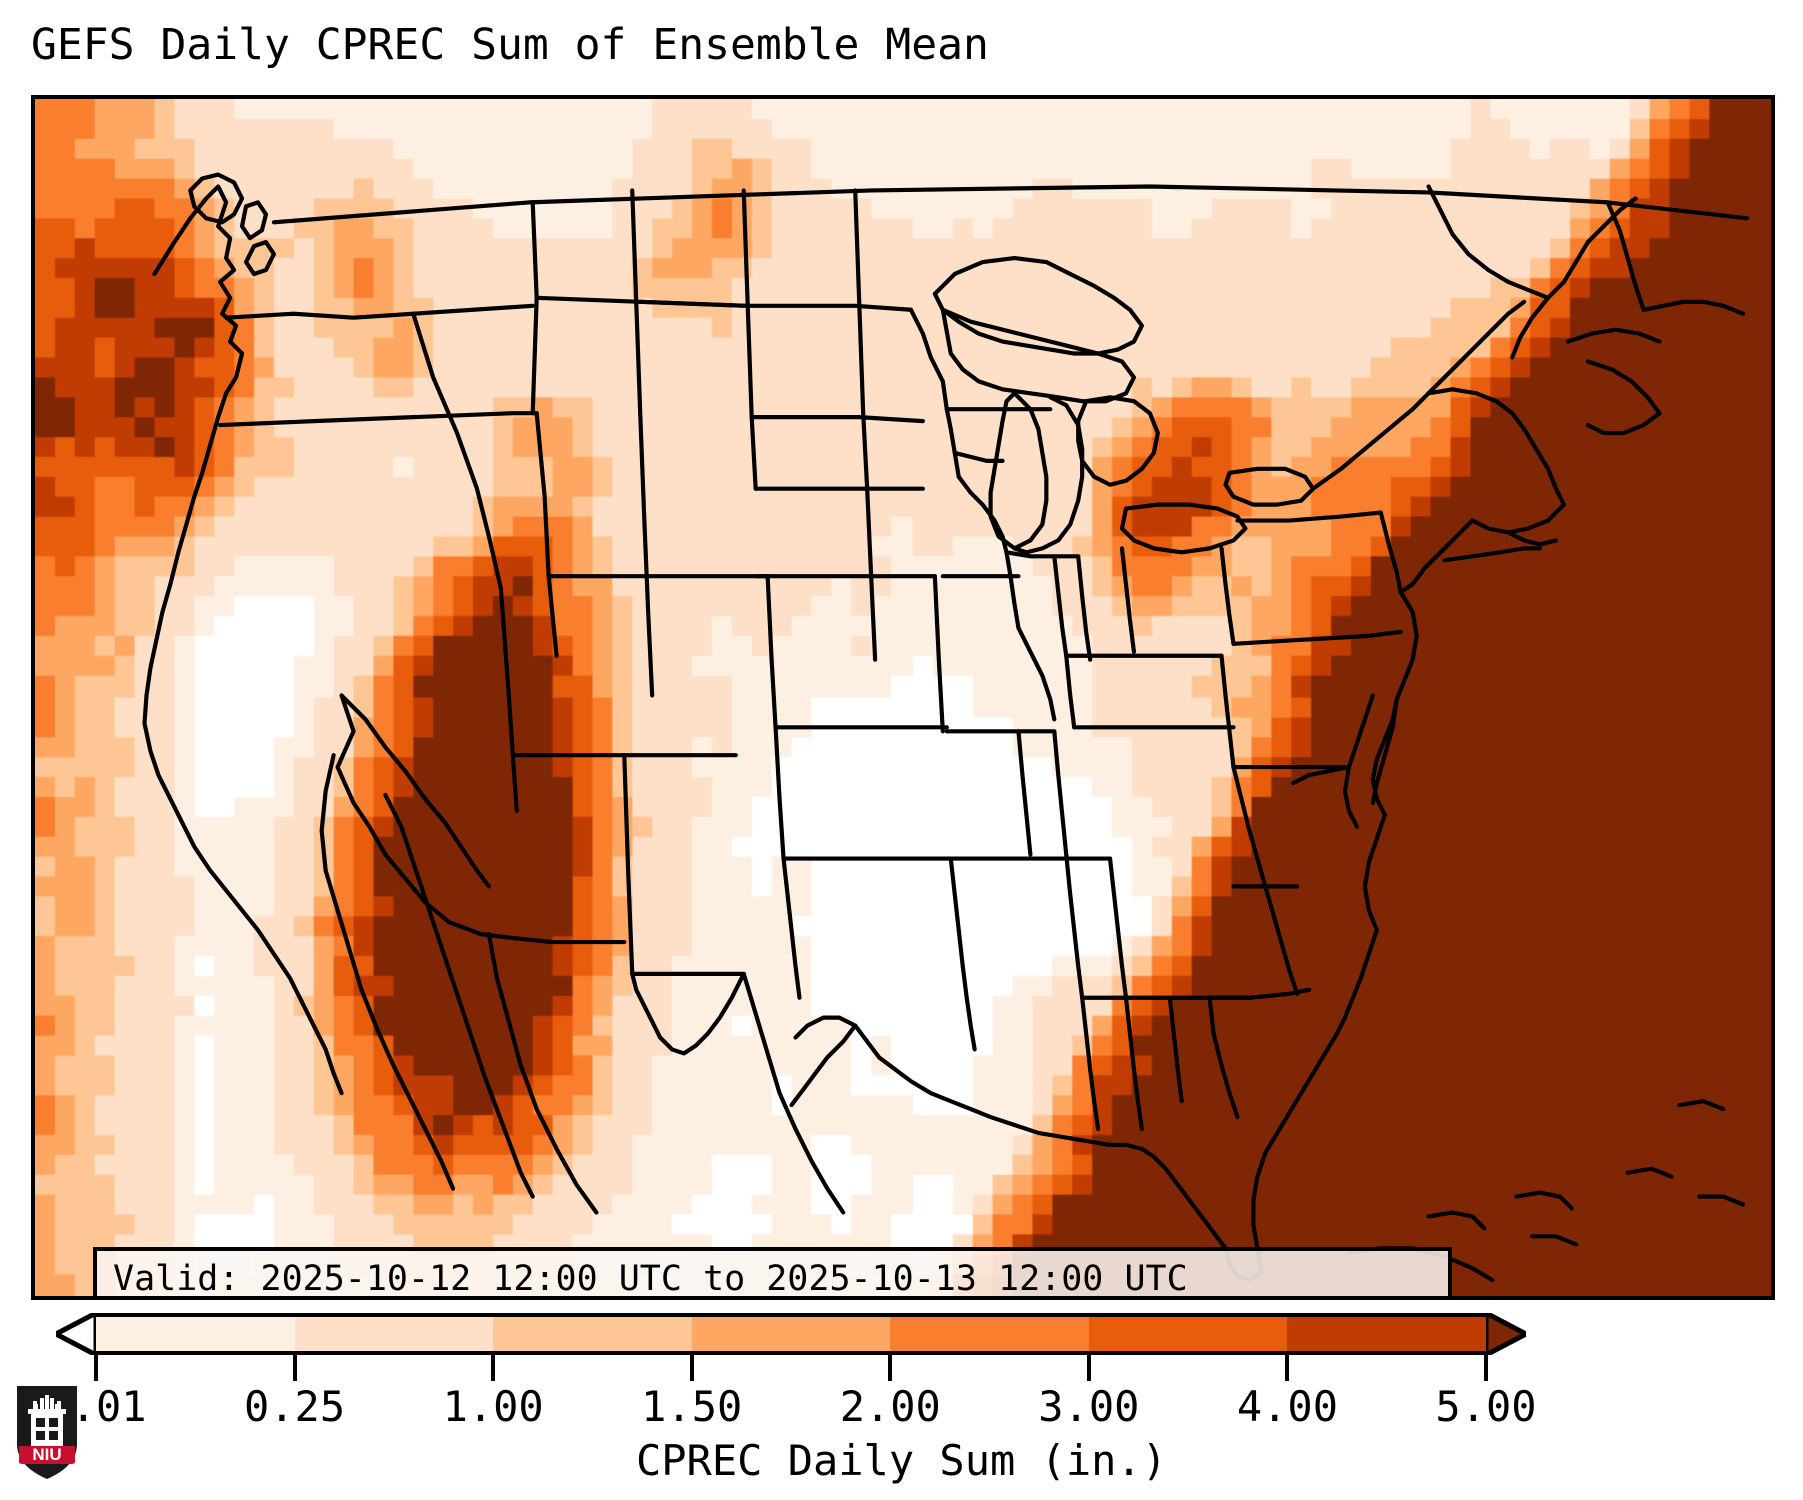 The image size is (1803, 1500). I want to click on colorbar-ticks, so click(901, 1368).